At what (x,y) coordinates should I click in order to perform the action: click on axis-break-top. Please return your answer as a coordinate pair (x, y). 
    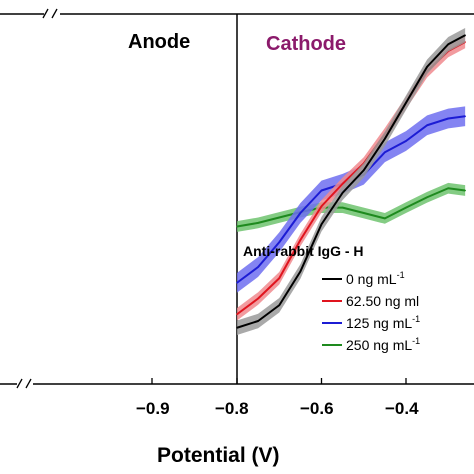
    Looking at the image, I should click on (50, 13).